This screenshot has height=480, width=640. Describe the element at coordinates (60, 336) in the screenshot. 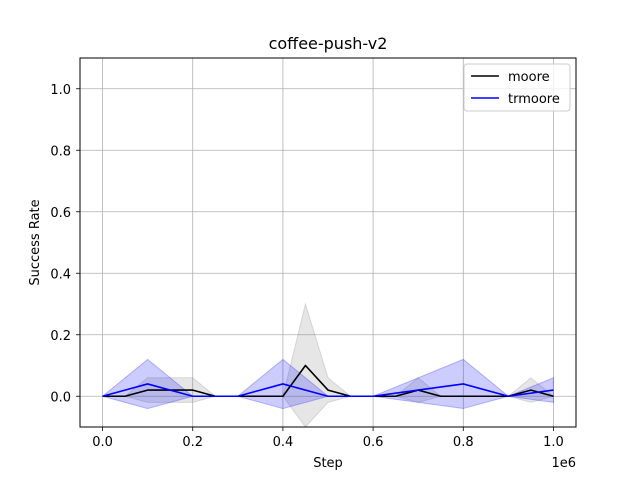

I see `y-tick-label: 0.2` at that location.